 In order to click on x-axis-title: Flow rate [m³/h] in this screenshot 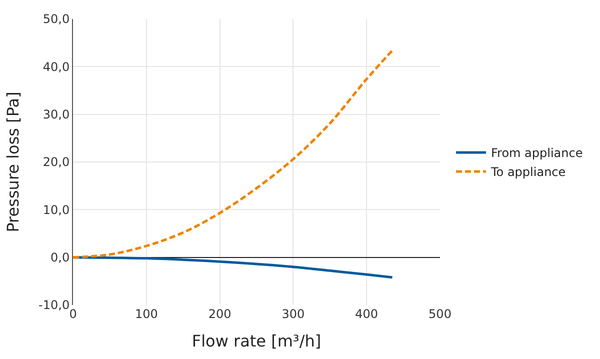, I will do `click(257, 341)`.